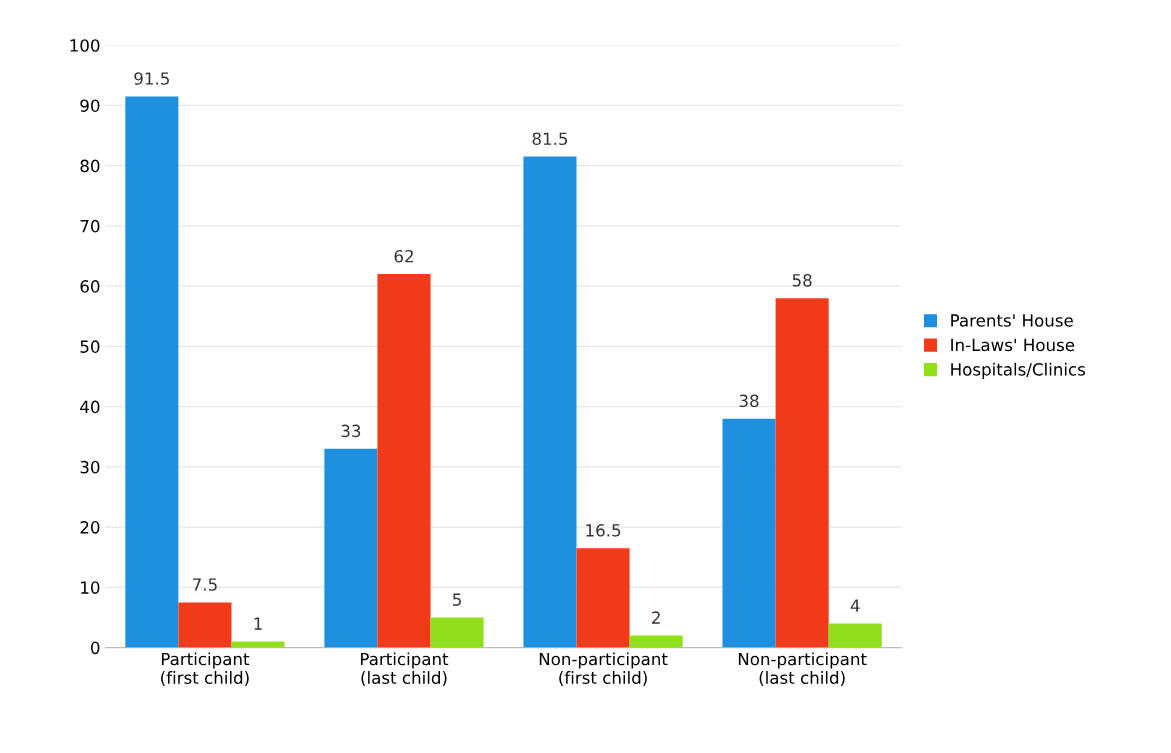 The width and height of the screenshot is (1171, 753). I want to click on legend-label: In-Laws' House, so click(1013, 345).